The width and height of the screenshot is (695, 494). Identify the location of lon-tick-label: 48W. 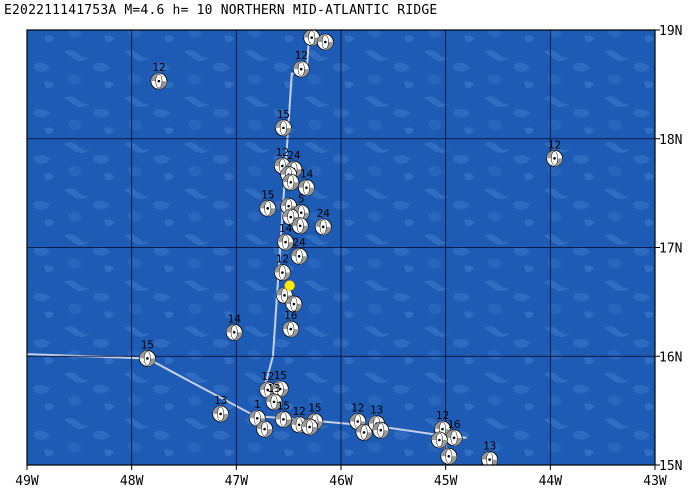
(132, 481).